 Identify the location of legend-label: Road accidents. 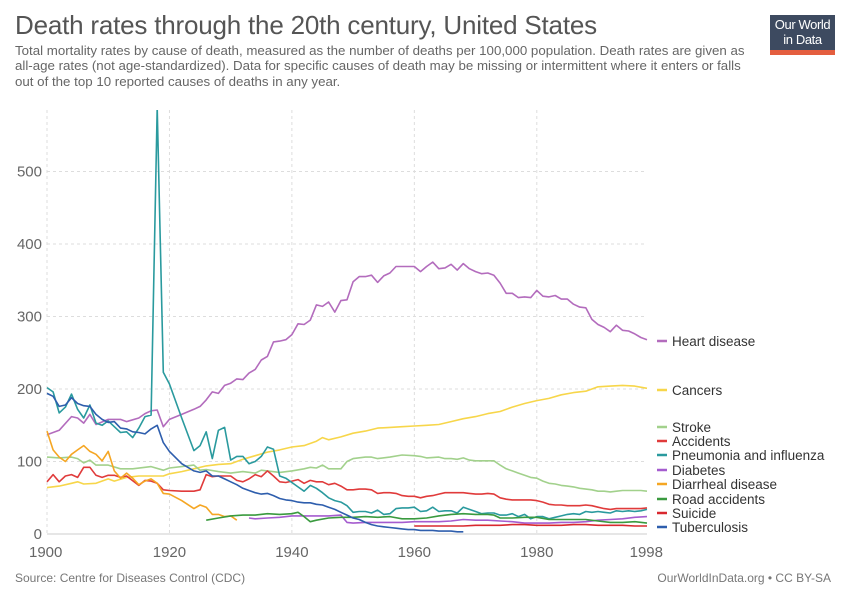
(718, 499).